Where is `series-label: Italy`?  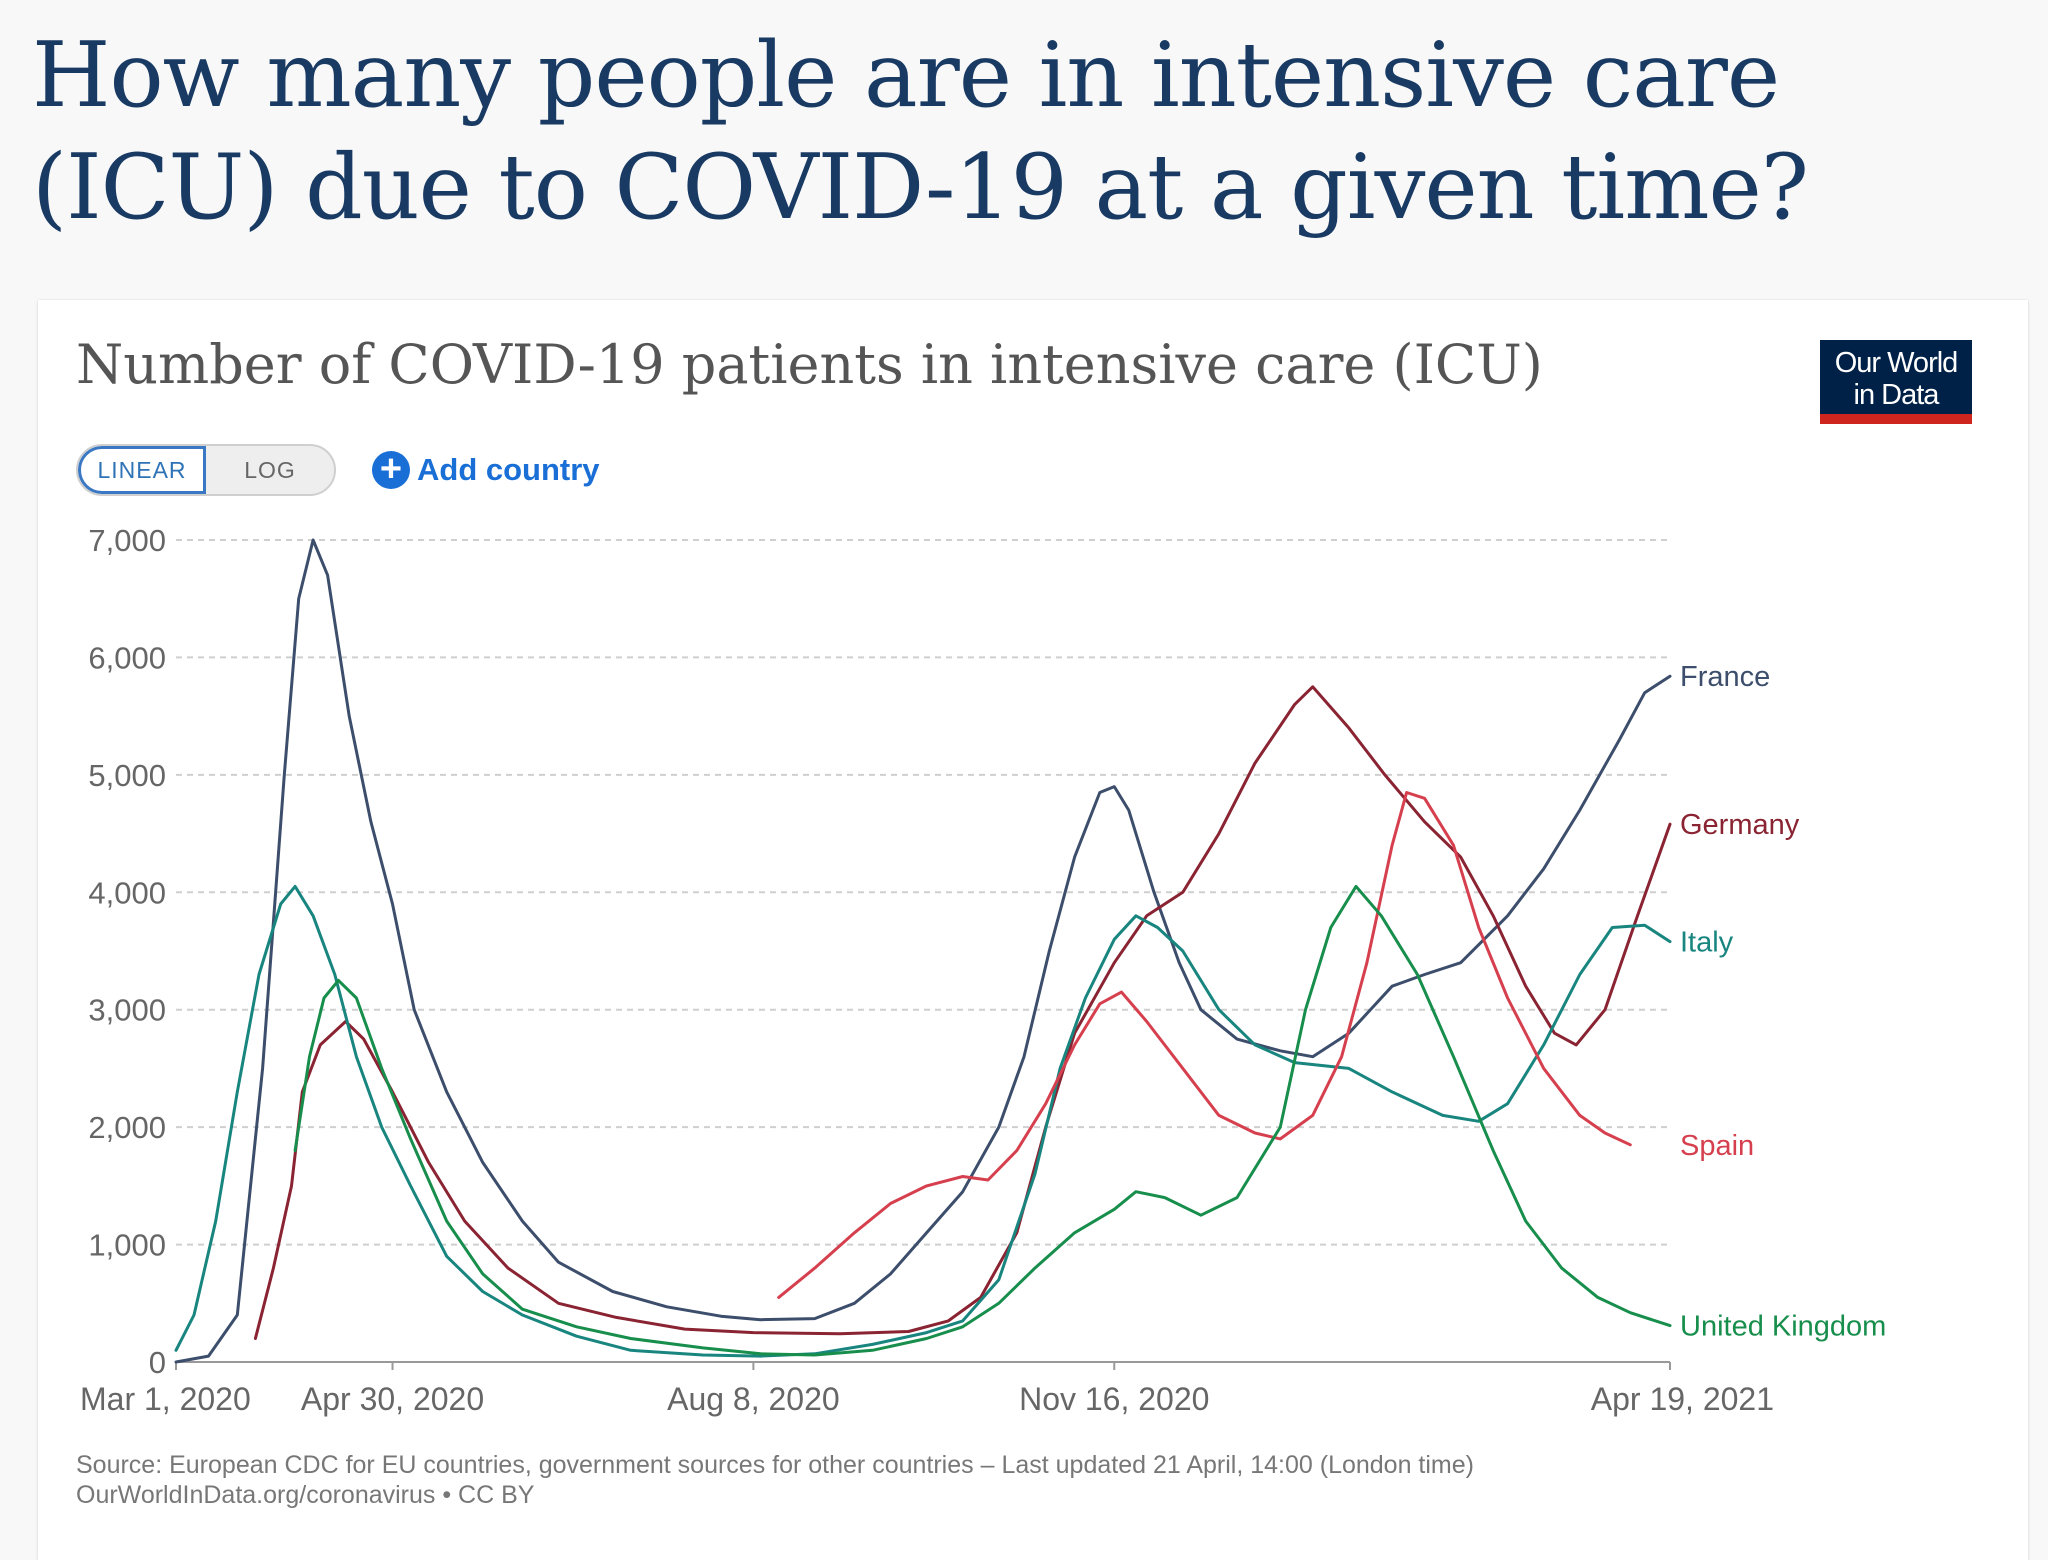
series-label: Italy is located at coordinates (1707, 943).